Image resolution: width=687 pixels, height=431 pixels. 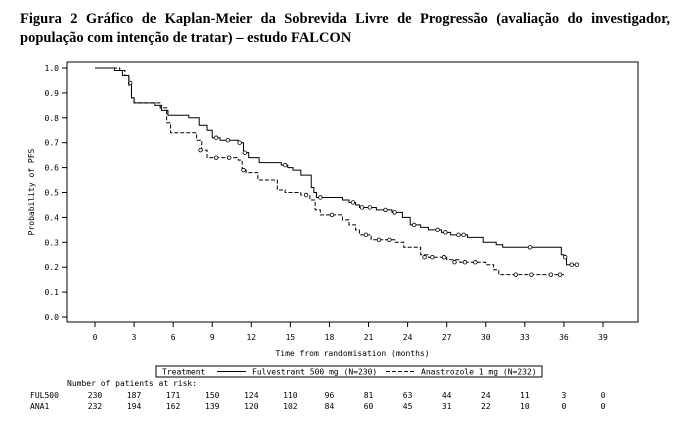 I want to click on risk-count: 44, so click(x=447, y=395).